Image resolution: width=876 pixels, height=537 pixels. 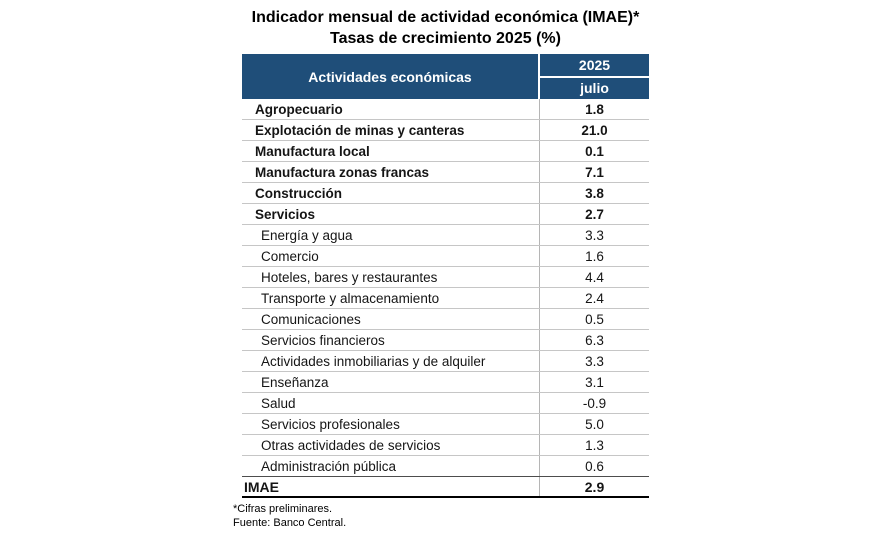 I want to click on row-label: Construcción, so click(x=391, y=193).